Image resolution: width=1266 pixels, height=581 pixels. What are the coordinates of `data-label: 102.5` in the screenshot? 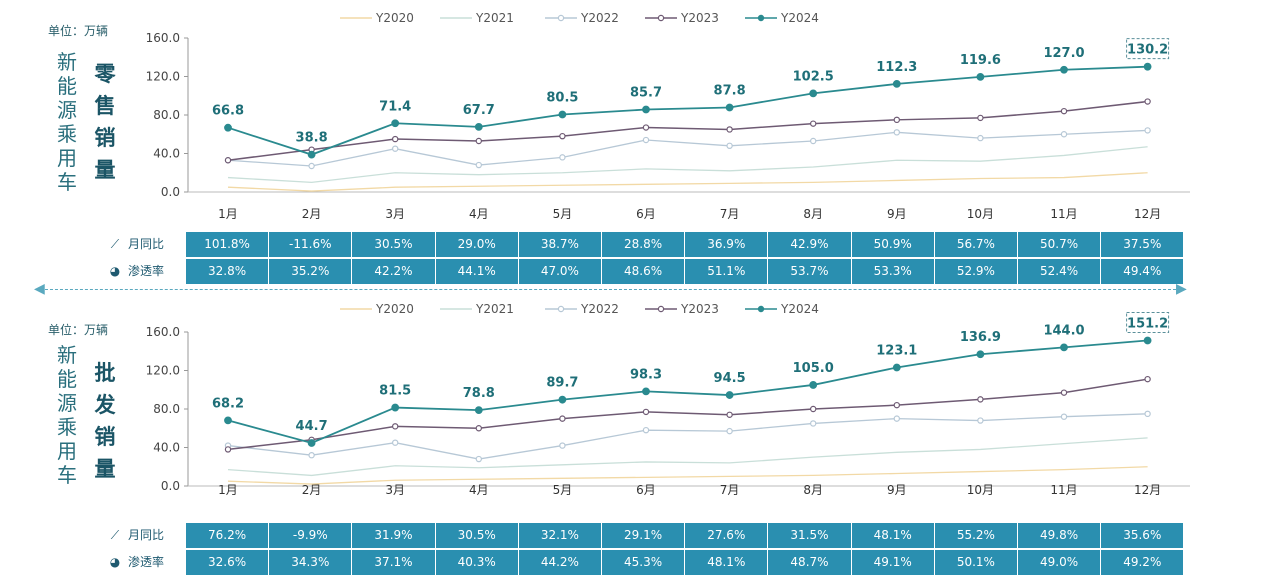 It's located at (813, 76).